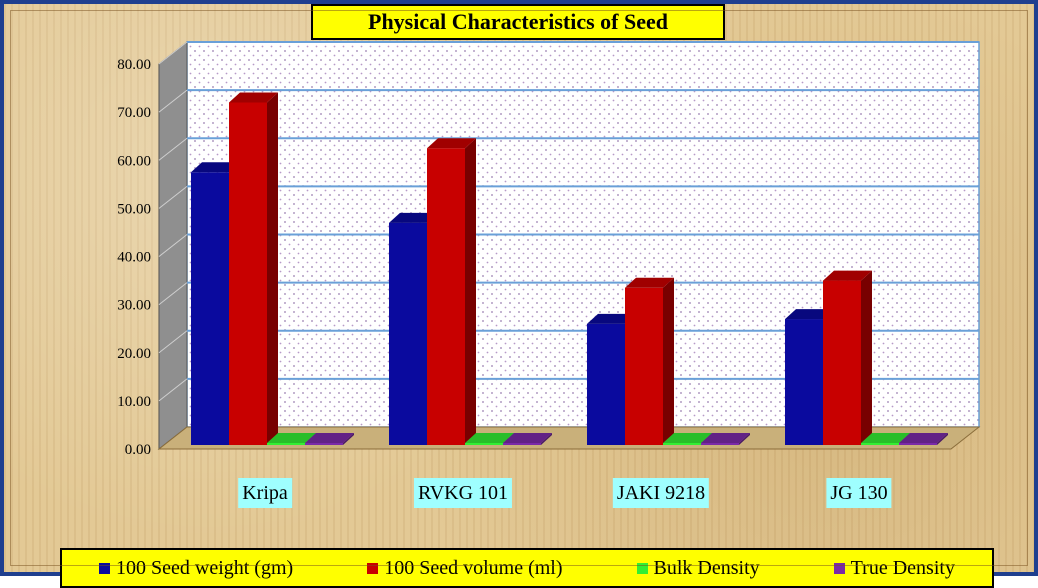  What do you see at coordinates (265, 493) in the screenshot?
I see `x-tick-label: Kripa` at bounding box center [265, 493].